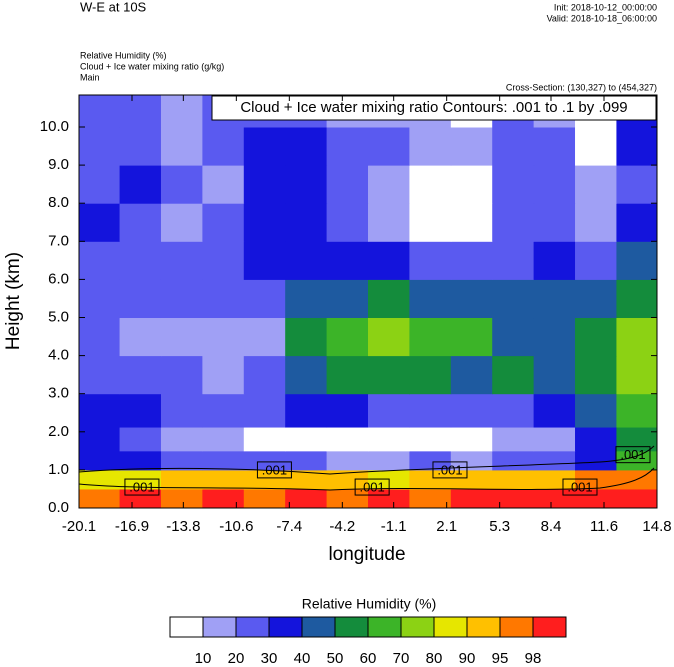 This screenshot has width=674, height=667. Describe the element at coordinates (499, 526) in the screenshot. I see `x-tick-label: 5.3` at that location.